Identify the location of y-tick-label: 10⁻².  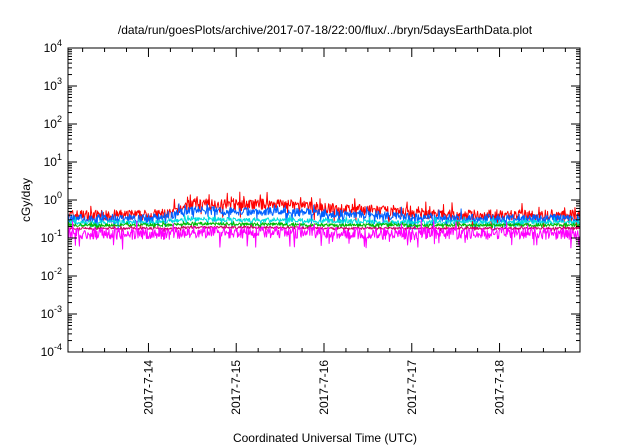
(51, 274).